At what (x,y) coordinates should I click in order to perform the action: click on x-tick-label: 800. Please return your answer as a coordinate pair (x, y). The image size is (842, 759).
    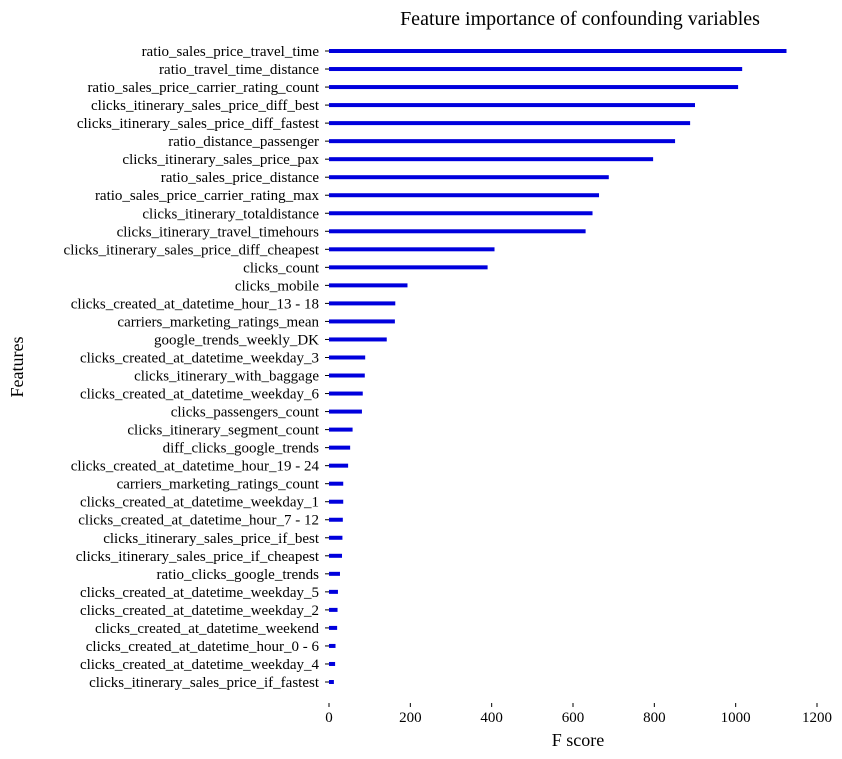
    Looking at the image, I should click on (654, 718).